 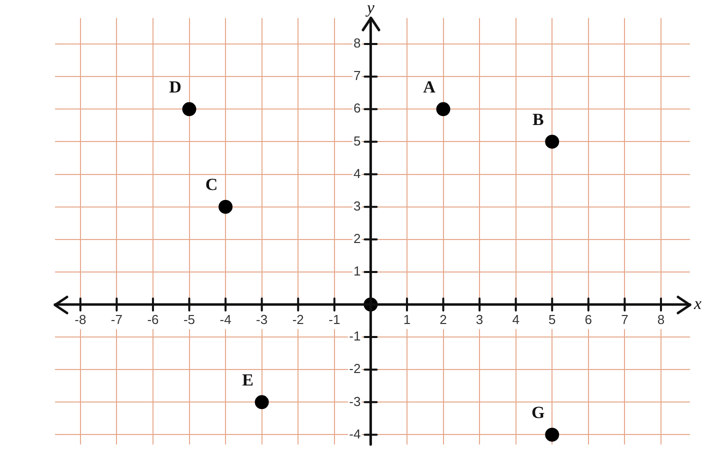 What do you see at coordinates (355, 434) in the screenshot?
I see `y-tick-label: -4` at bounding box center [355, 434].